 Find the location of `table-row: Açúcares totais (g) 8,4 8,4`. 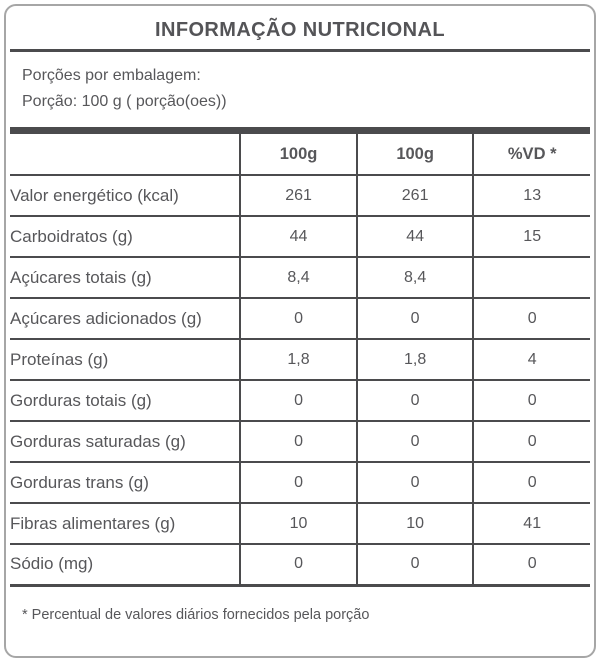

table-row: Açúcares totais (g) 8,4 8,4 is located at coordinates (300, 277).